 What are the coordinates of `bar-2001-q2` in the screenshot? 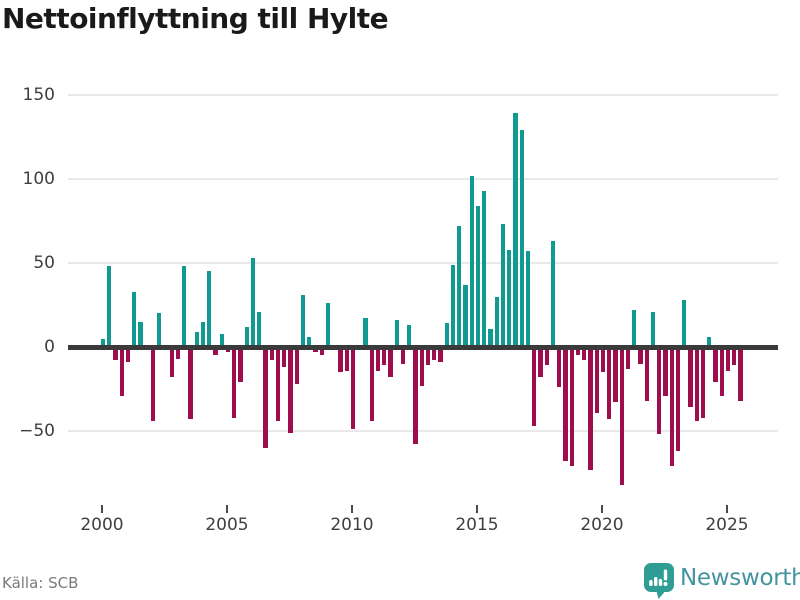 It's located at (134, 319).